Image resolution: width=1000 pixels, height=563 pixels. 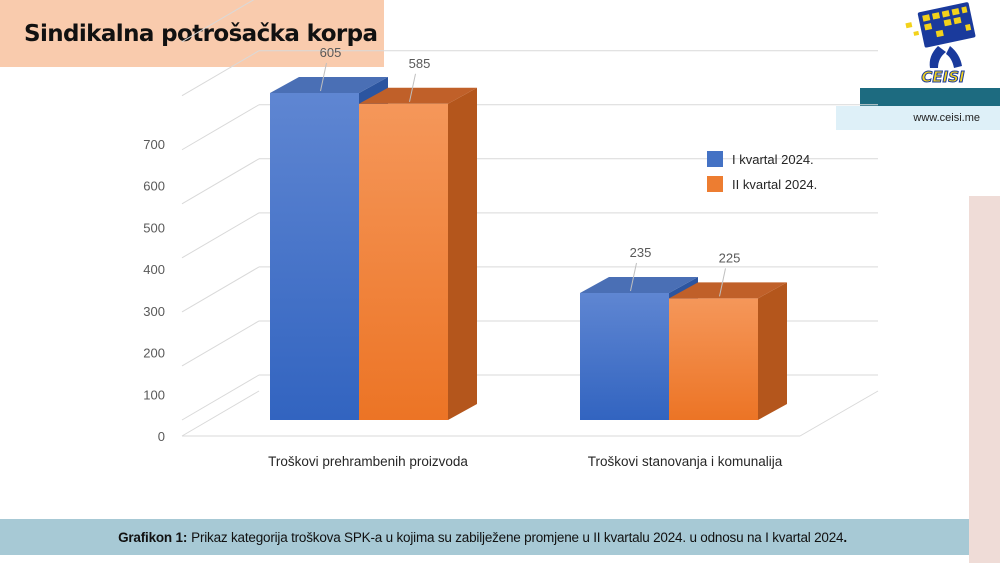 I want to click on page-title: Sindikalna potrošačka korpa, so click(x=201, y=33).